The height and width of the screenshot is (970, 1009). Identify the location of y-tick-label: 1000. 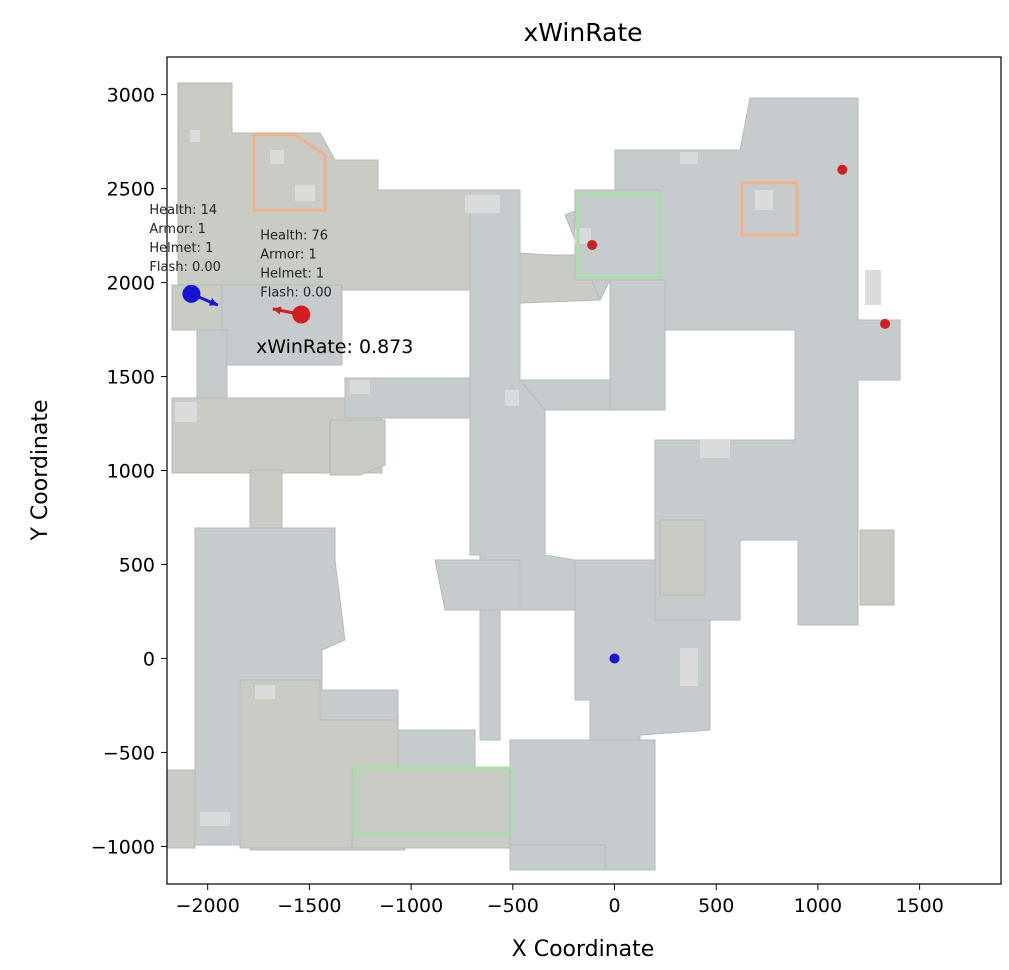
(131, 472).